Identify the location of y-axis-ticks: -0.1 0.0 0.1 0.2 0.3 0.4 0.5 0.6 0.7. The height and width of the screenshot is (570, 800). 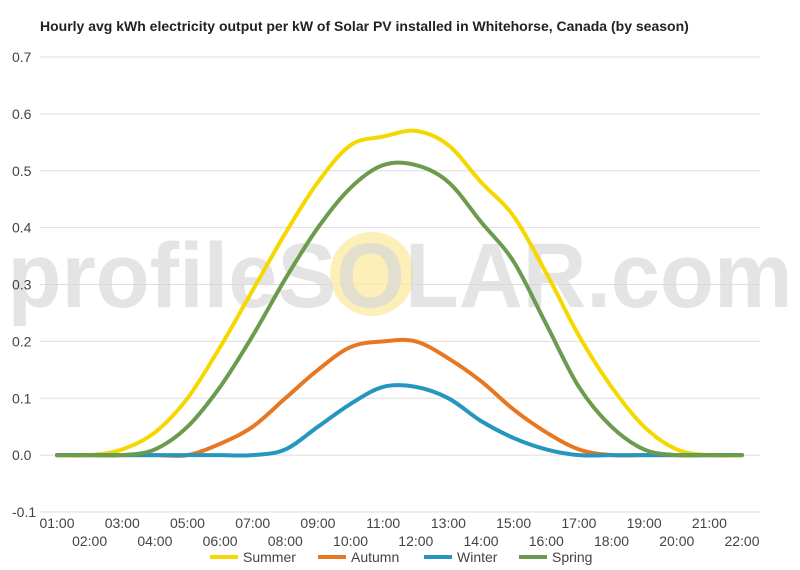
(24, 284).